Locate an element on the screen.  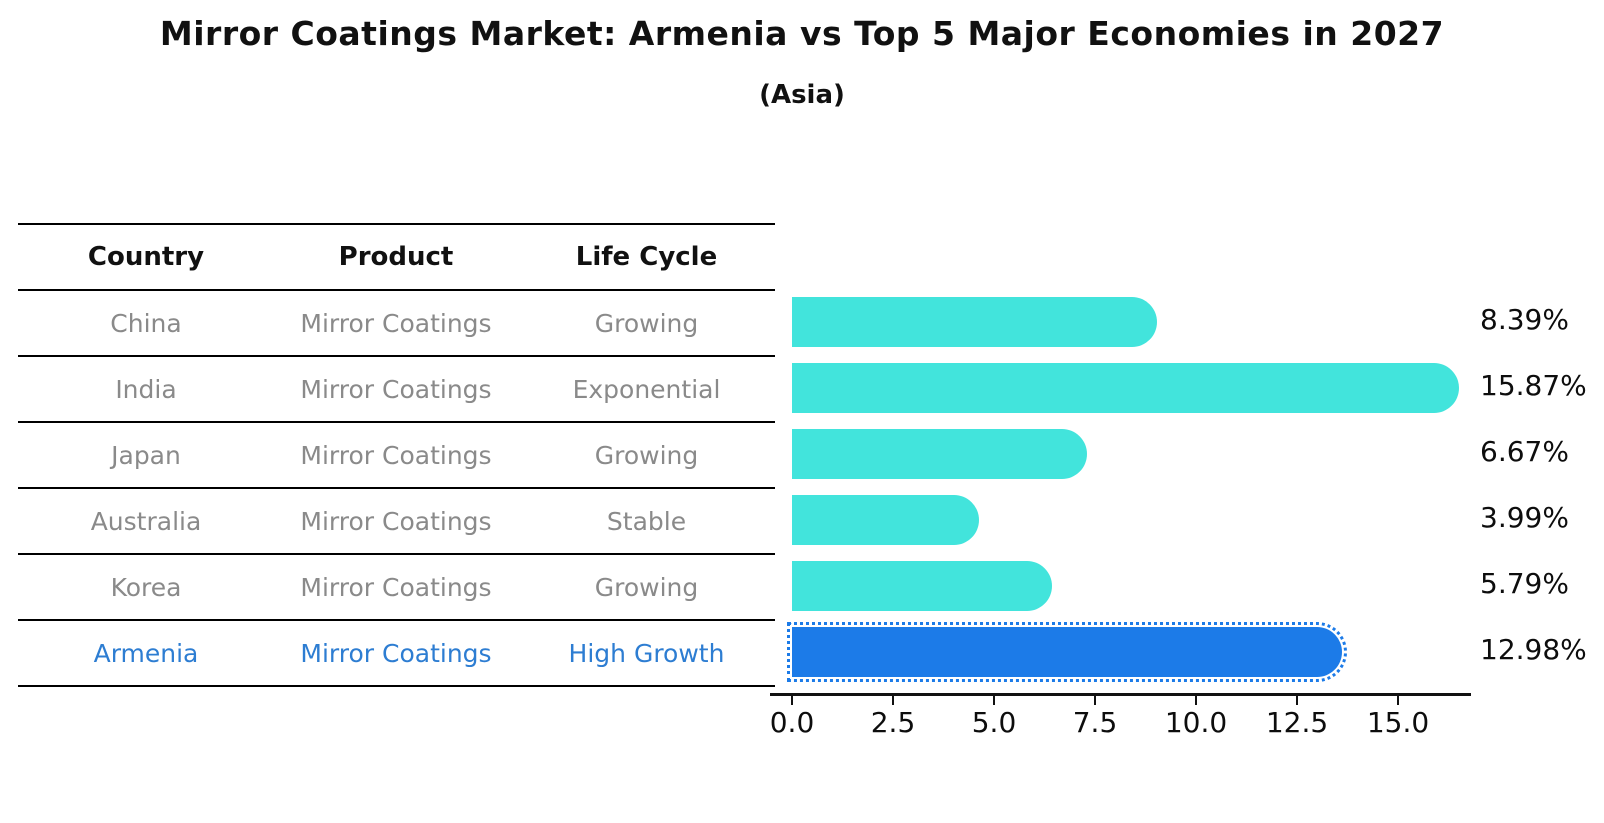
table-cell-country: Australia is located at coordinates (146, 521).